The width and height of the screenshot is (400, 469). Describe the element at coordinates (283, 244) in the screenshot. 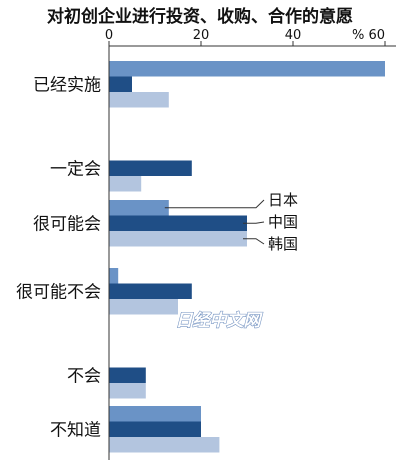

I see `legend-label: 韩国` at that location.